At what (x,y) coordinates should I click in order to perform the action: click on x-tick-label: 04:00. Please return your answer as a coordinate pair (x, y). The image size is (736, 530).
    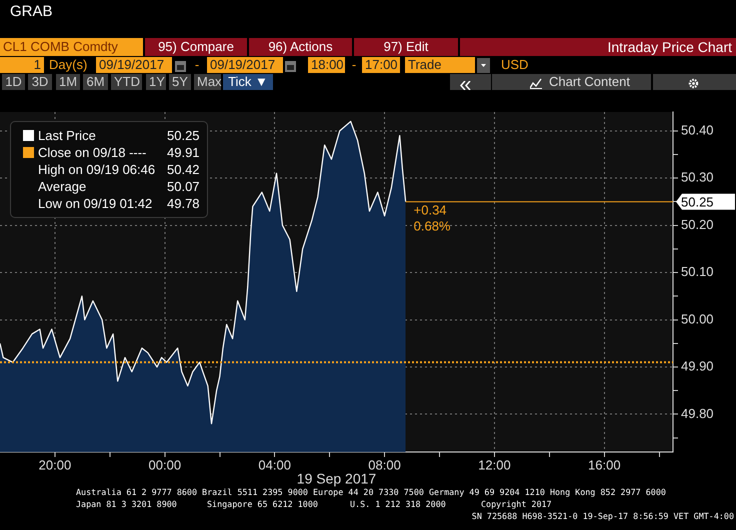
    Looking at the image, I should click on (274, 464).